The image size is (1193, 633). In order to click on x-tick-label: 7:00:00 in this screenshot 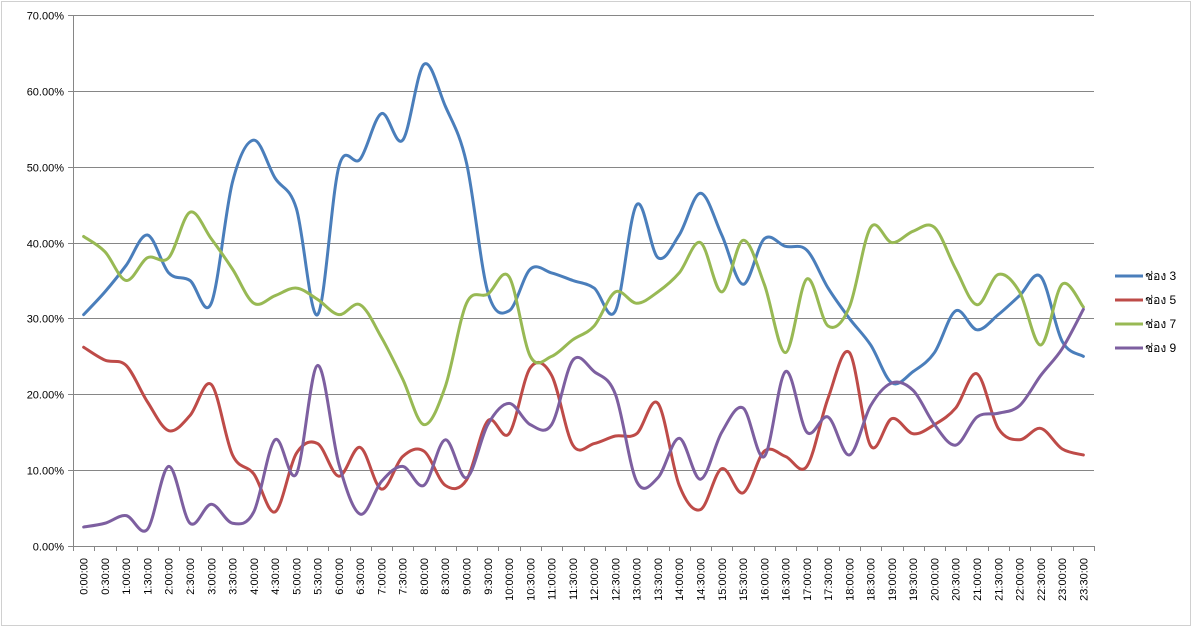, I will do `click(382, 576)`.